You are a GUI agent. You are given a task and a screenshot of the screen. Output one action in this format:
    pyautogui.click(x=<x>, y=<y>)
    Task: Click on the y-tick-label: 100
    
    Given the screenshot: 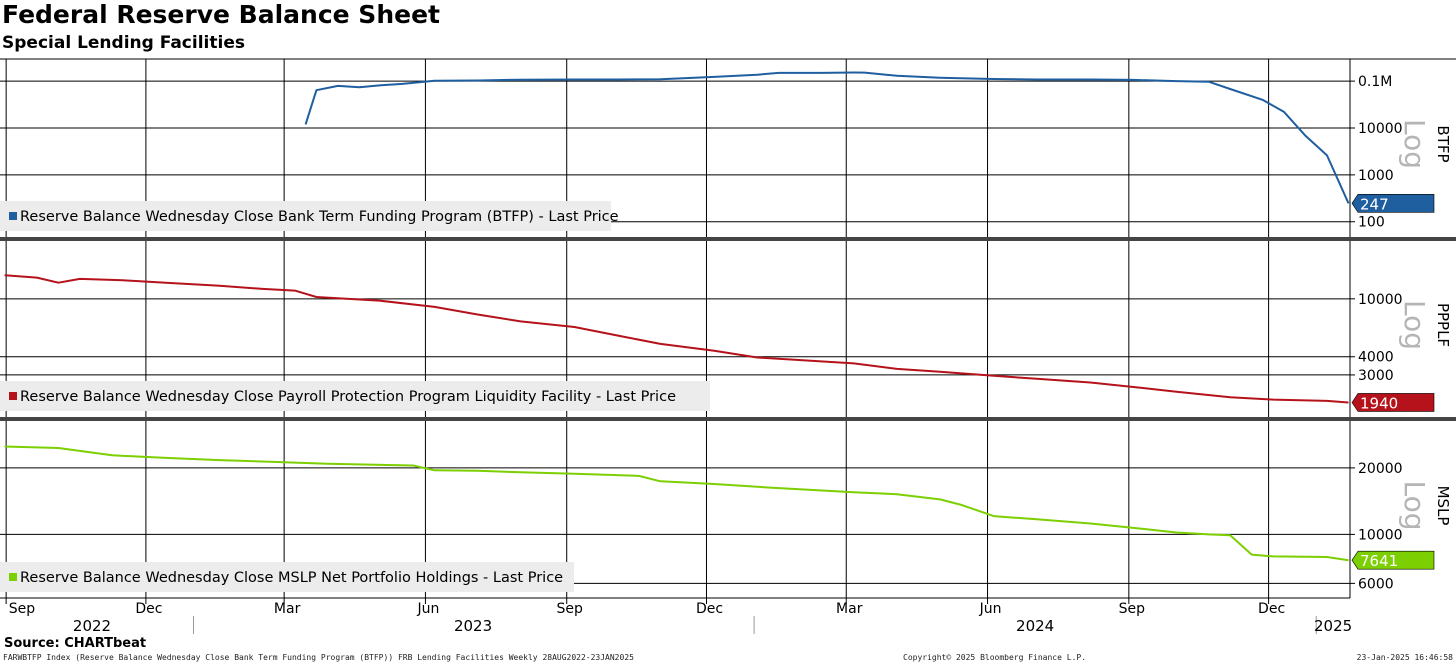 What is the action you would take?
    pyautogui.click(x=1371, y=223)
    